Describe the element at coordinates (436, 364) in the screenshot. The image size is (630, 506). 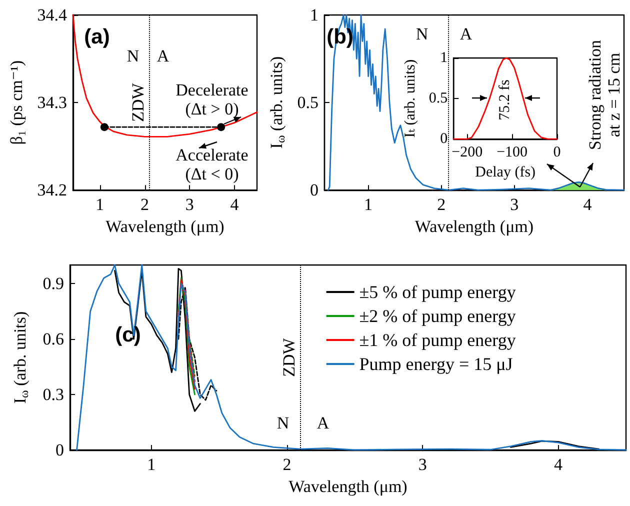
I see `legend-label: Pump energy = 15 μJ` at that location.